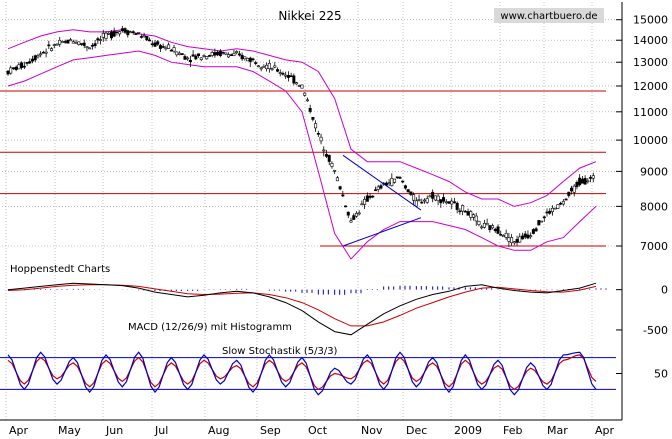  Describe the element at coordinates (161, 430) in the screenshot. I see `x-tick-label: Jul` at that location.